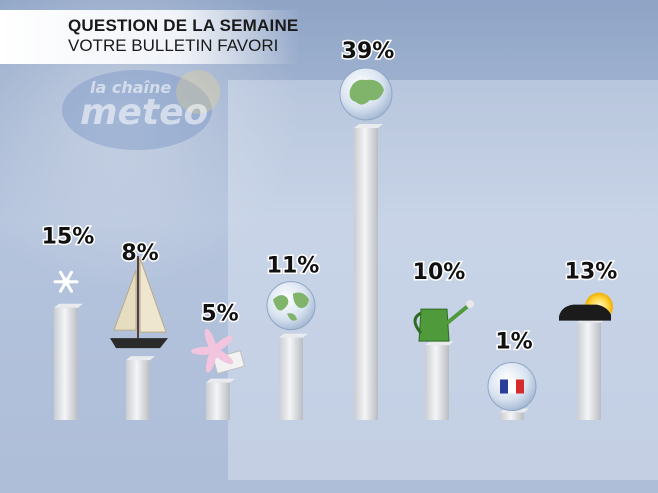  Describe the element at coordinates (66, 281) in the screenshot. I see `snowflake-icon` at that location.